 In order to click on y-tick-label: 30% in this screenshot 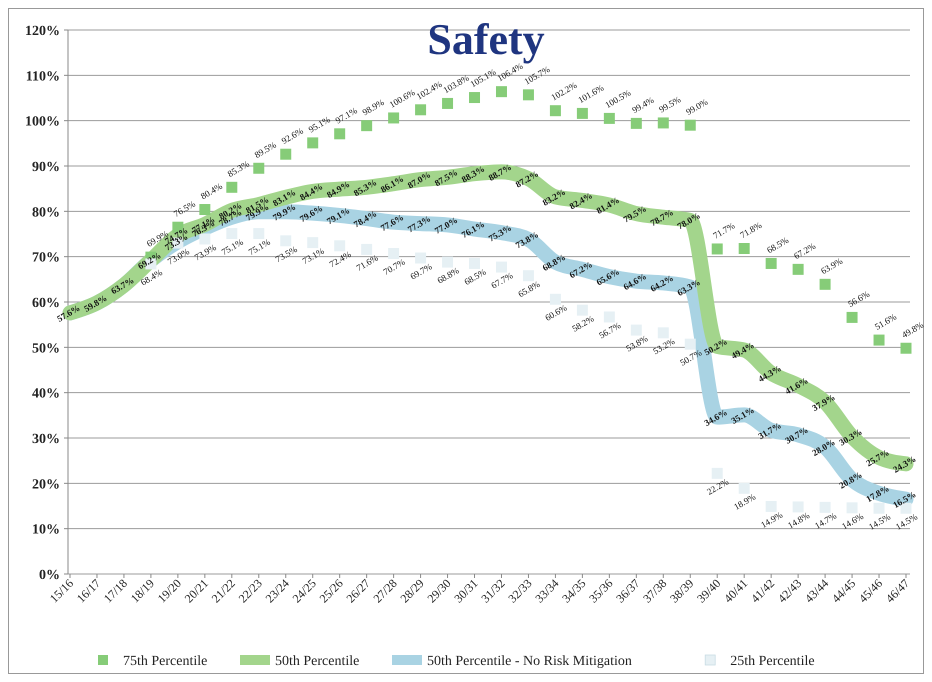, I will do `click(46, 439)`.